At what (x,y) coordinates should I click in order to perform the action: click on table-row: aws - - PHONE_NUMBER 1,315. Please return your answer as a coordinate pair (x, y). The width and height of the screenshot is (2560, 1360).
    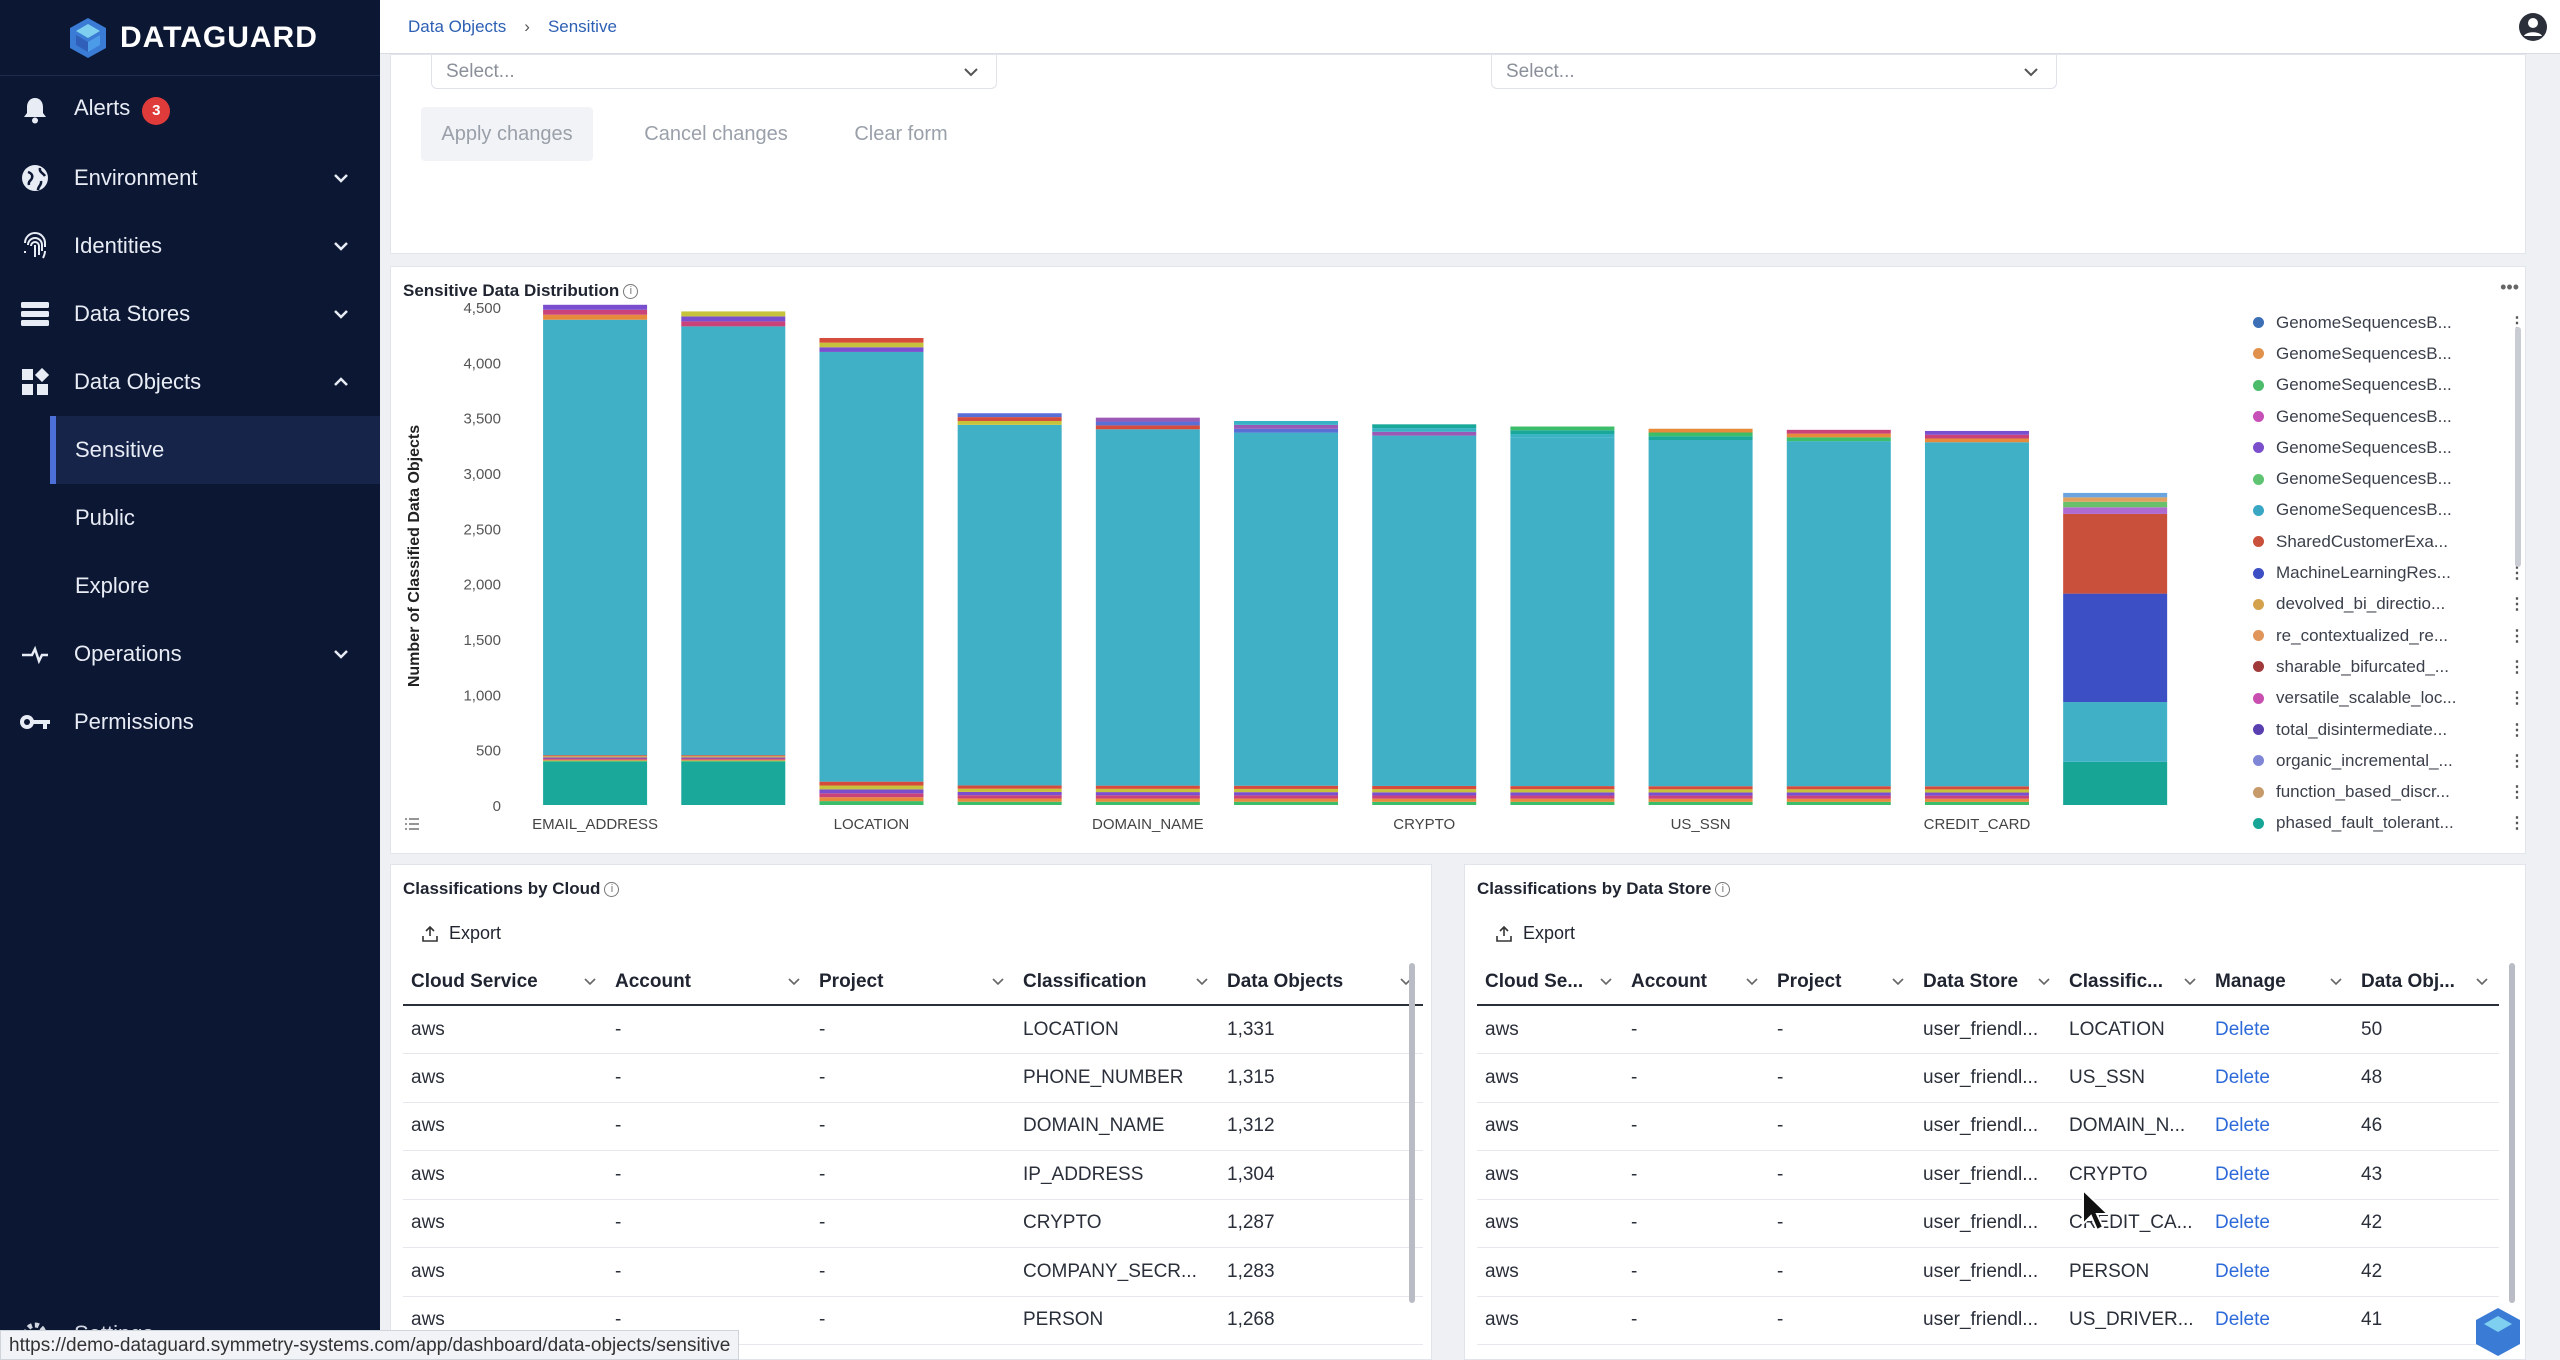
    Looking at the image, I should click on (913, 1078).